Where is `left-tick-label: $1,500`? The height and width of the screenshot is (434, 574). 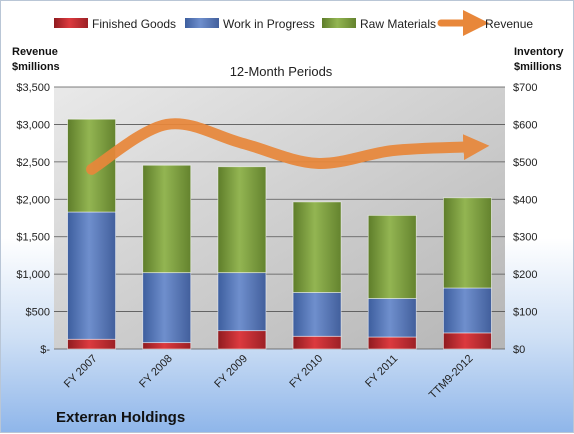
left-tick-label: $1,500 is located at coordinates (33, 238).